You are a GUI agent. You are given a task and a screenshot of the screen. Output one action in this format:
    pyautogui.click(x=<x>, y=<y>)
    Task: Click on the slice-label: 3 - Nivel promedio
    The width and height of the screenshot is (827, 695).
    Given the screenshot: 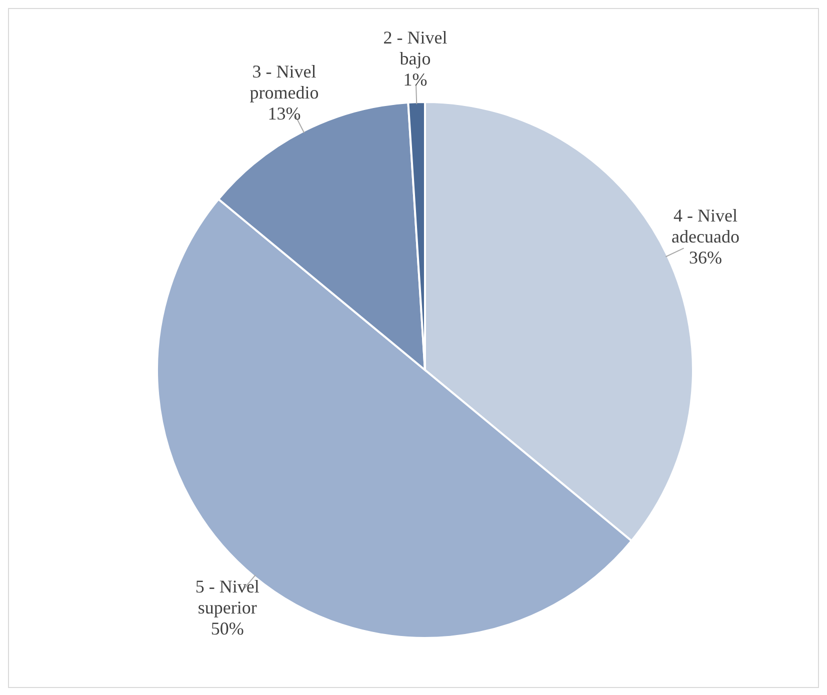 What is the action you would take?
    pyautogui.click(x=284, y=81)
    